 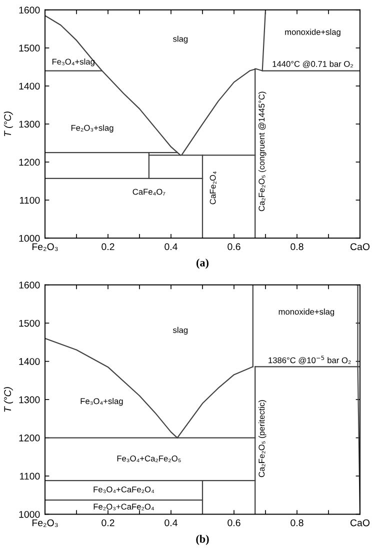 I want to click on text: (a), so click(x=202, y=263).